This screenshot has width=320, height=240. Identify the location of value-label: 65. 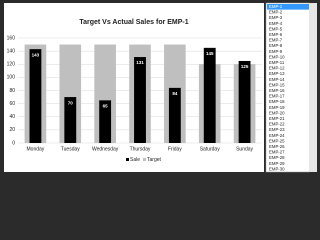
(106, 106).